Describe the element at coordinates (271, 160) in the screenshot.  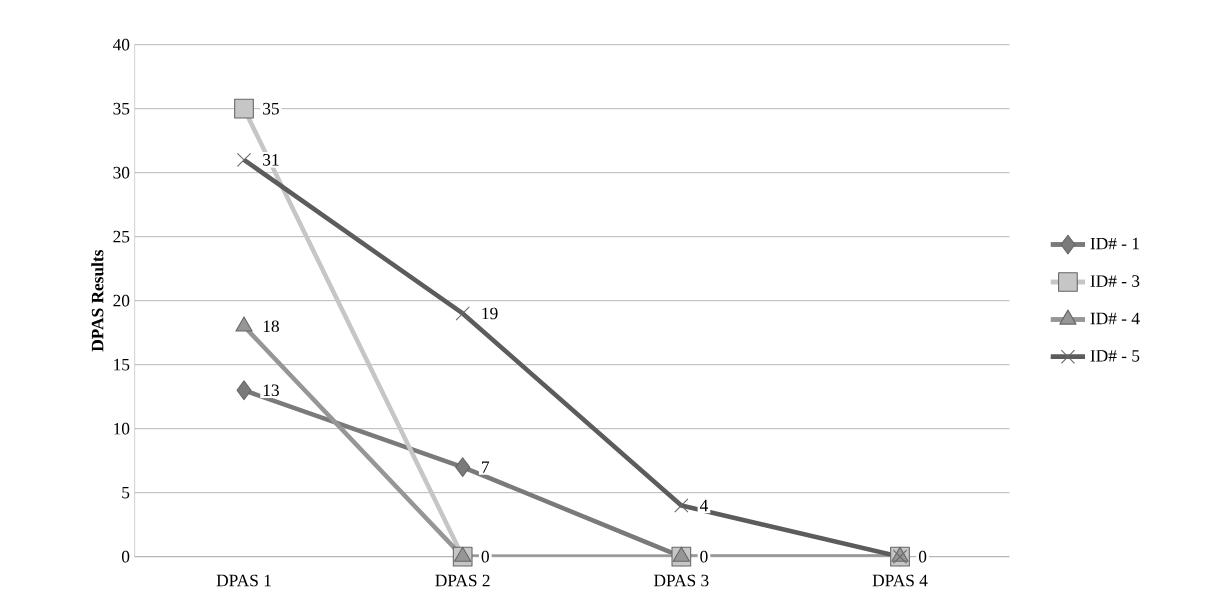
I see `data-label: 31` at that location.